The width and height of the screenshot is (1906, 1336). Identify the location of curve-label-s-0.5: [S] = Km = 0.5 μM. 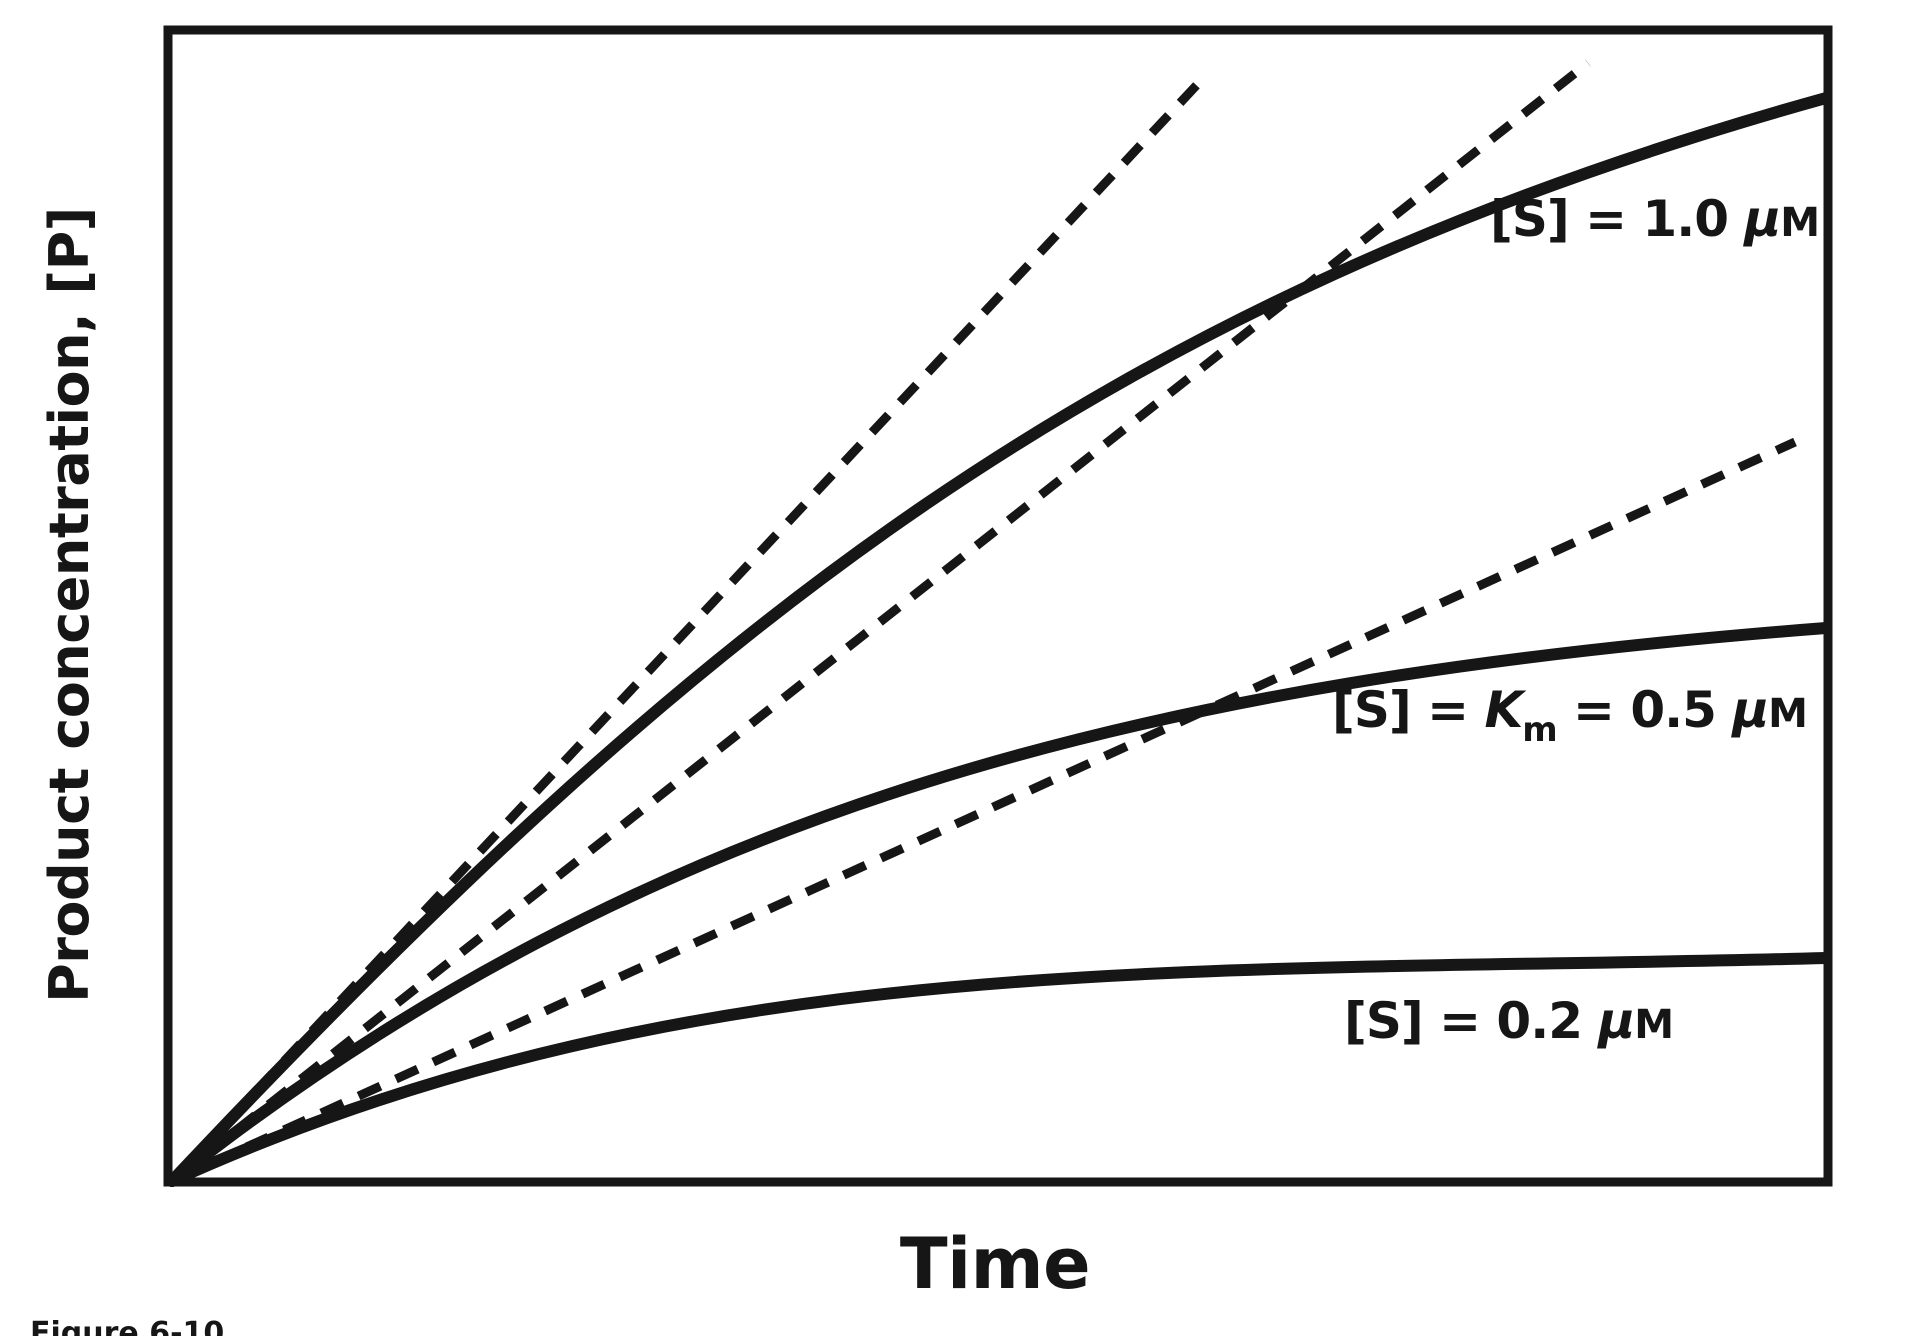
(1569, 715).